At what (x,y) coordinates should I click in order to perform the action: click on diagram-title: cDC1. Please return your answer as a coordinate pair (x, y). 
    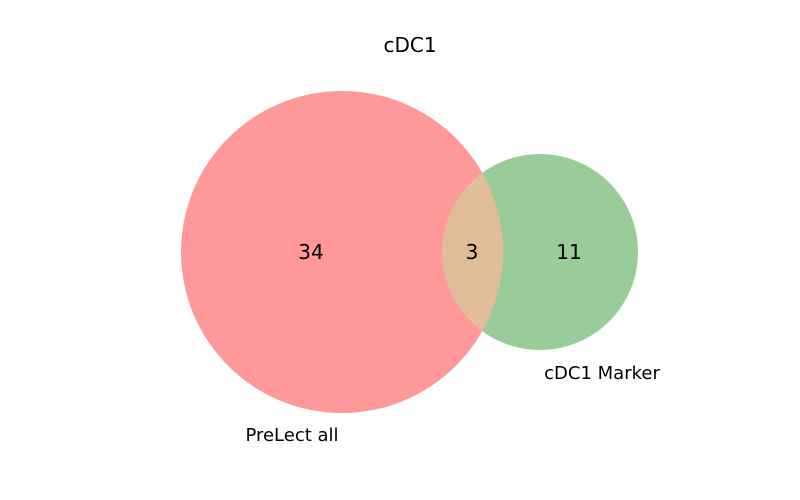
    Looking at the image, I should click on (409, 45).